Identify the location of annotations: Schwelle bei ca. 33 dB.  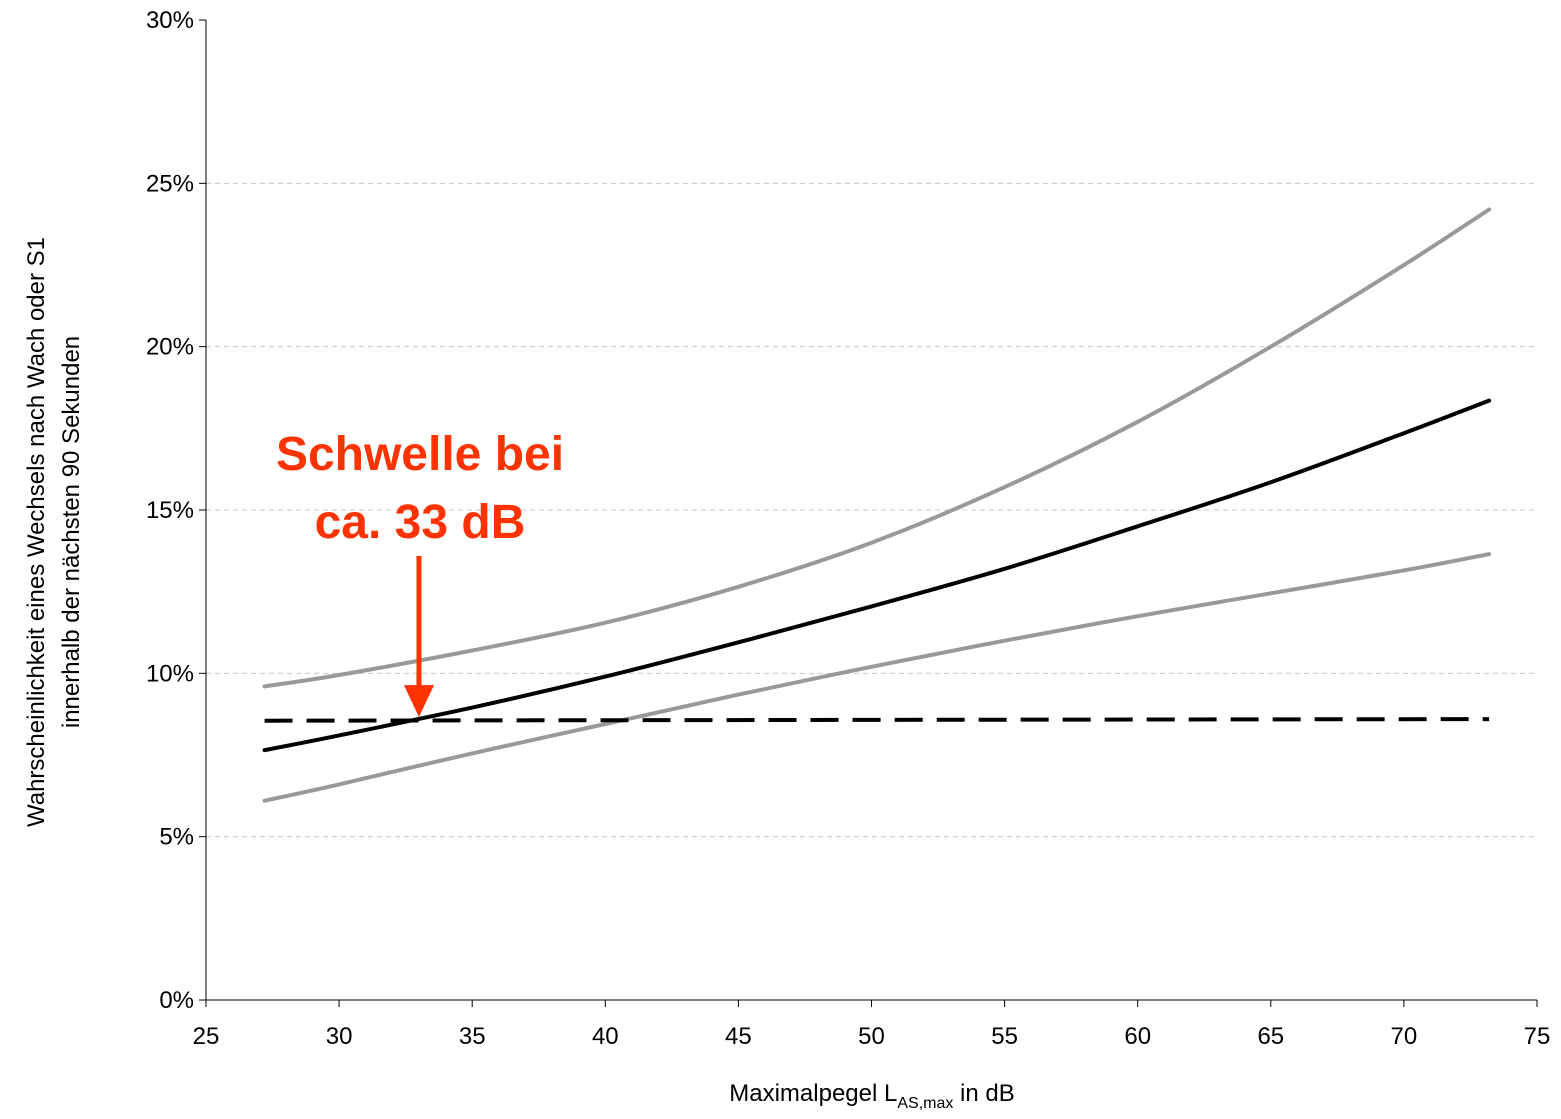
(420, 573).